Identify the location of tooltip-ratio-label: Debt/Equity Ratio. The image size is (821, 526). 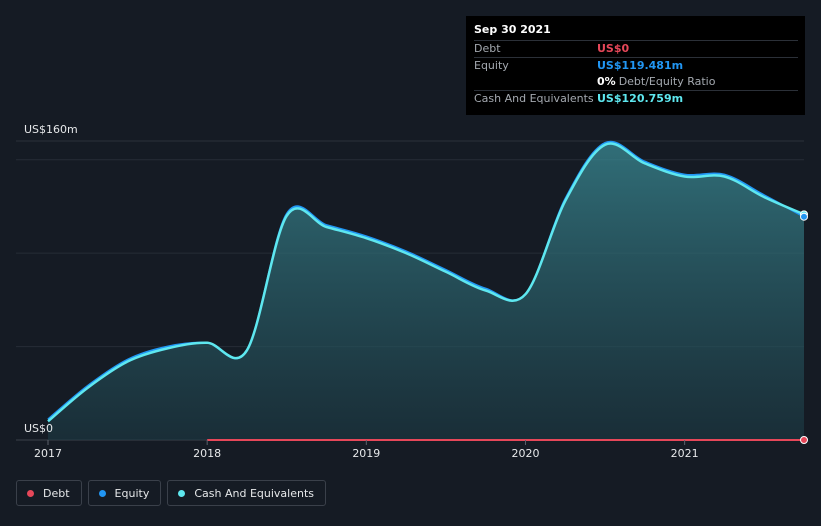
(667, 81).